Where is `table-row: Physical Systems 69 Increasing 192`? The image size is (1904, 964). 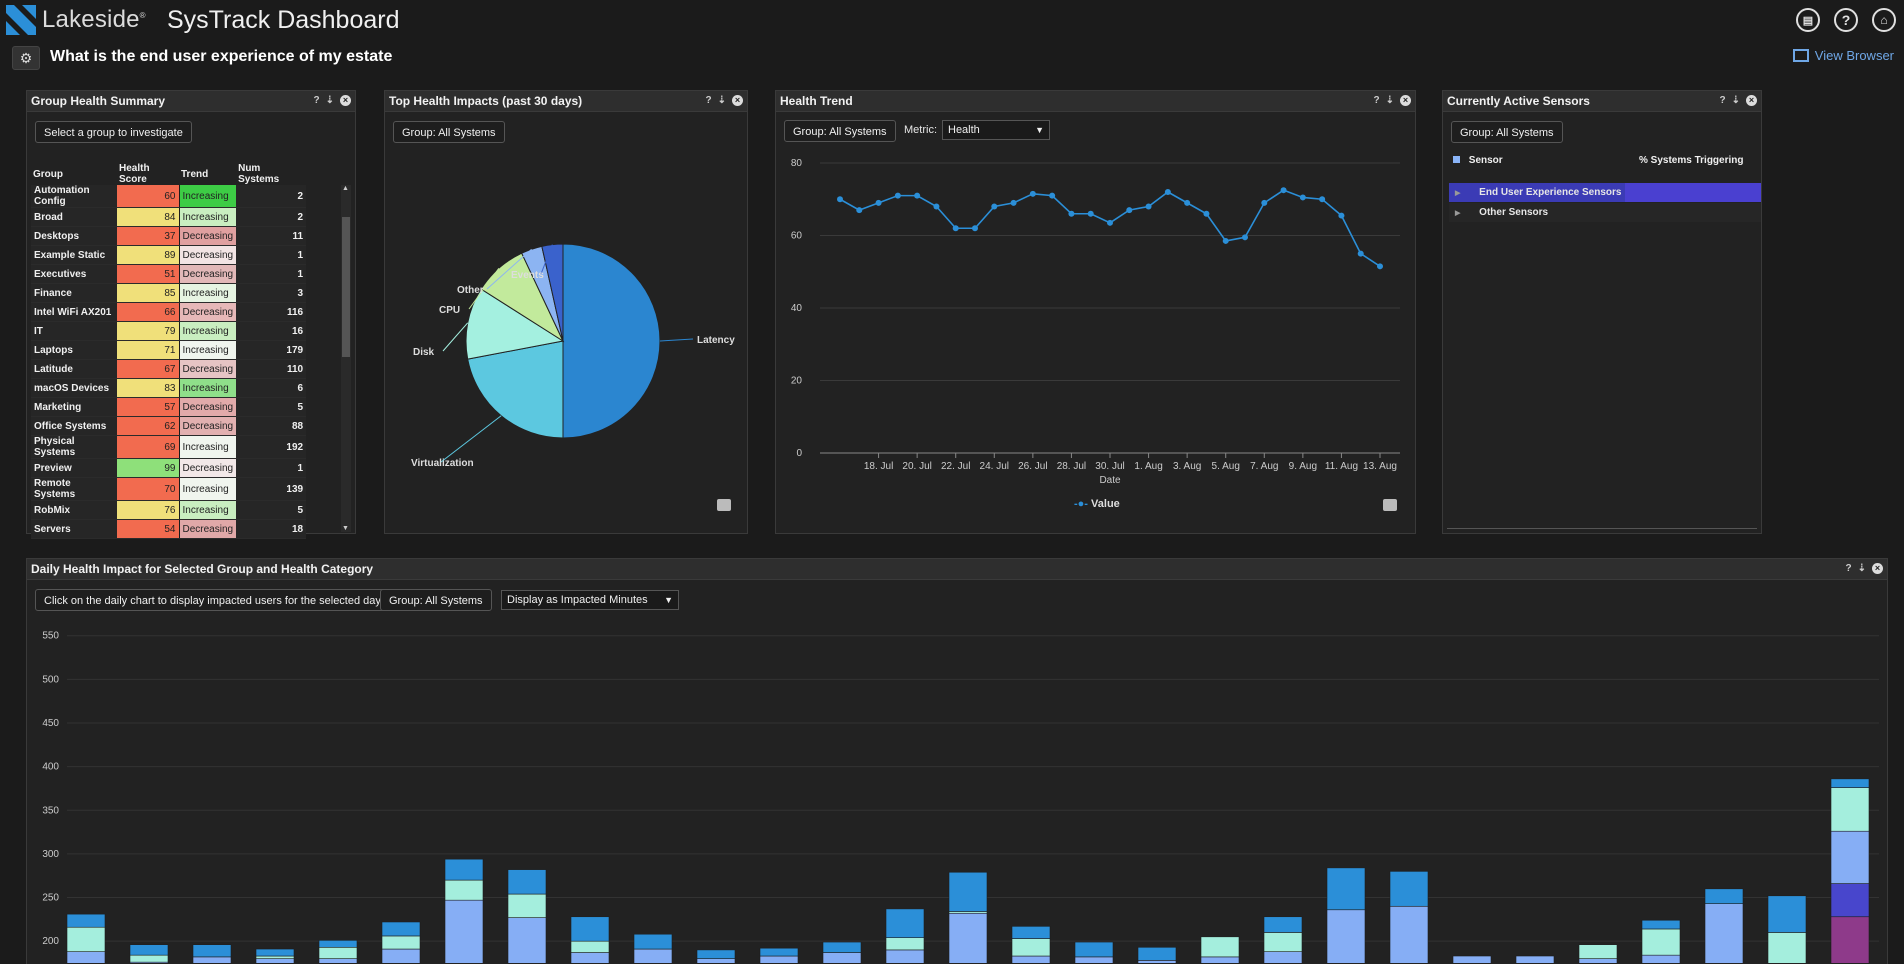 table-row: Physical Systems 69 Increasing 192 is located at coordinates (169, 447).